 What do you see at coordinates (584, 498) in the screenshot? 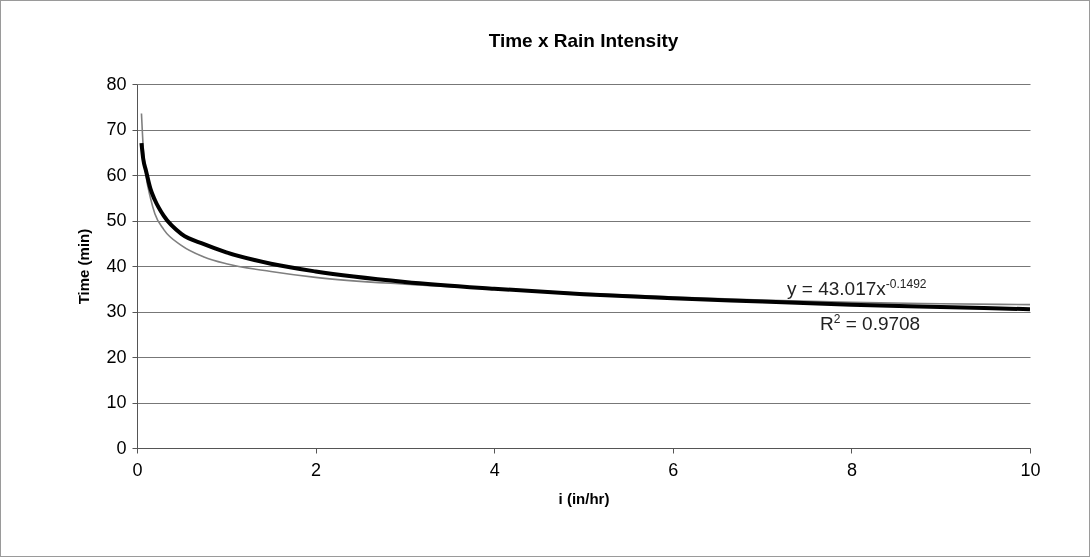
I see `x-axis-title: i (in/hr)` at bounding box center [584, 498].